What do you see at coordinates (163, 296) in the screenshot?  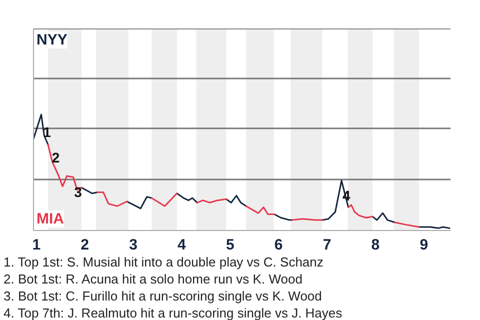 I see `text: 3. Bot 1st: C. Furillo hit a run-scoring single vs K. Wood` at bounding box center [163, 296].